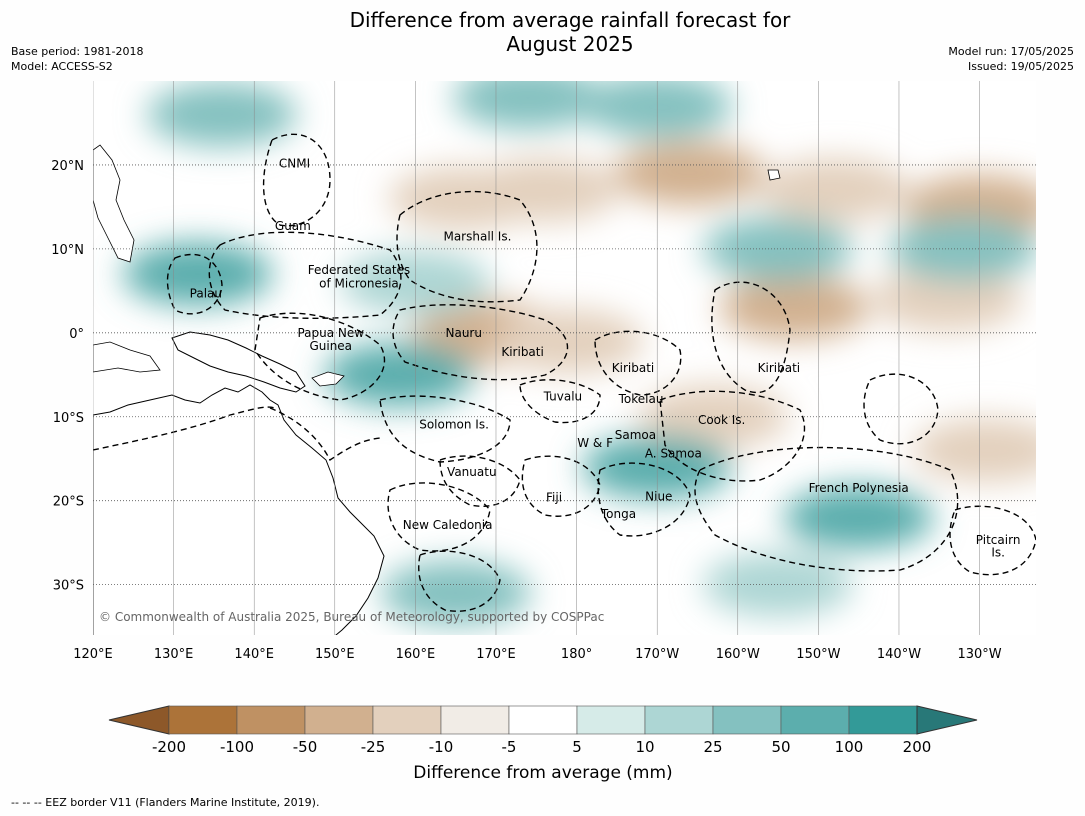 This screenshot has height=816, width=1085. What do you see at coordinates (238, 362) in the screenshot?
I see `new-guinea-land` at bounding box center [238, 362].